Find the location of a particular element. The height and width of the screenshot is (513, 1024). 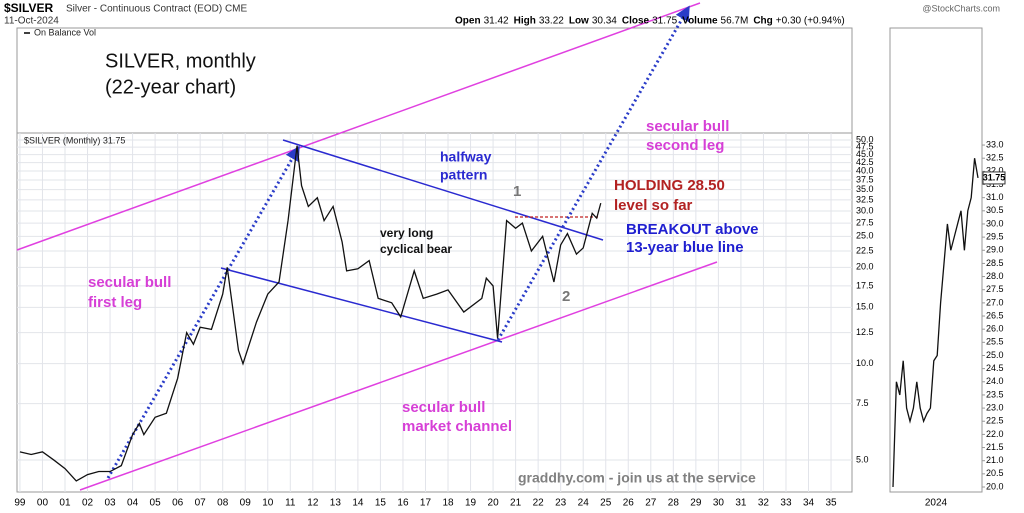

y-tick-label: 20.0 is located at coordinates (995, 486).